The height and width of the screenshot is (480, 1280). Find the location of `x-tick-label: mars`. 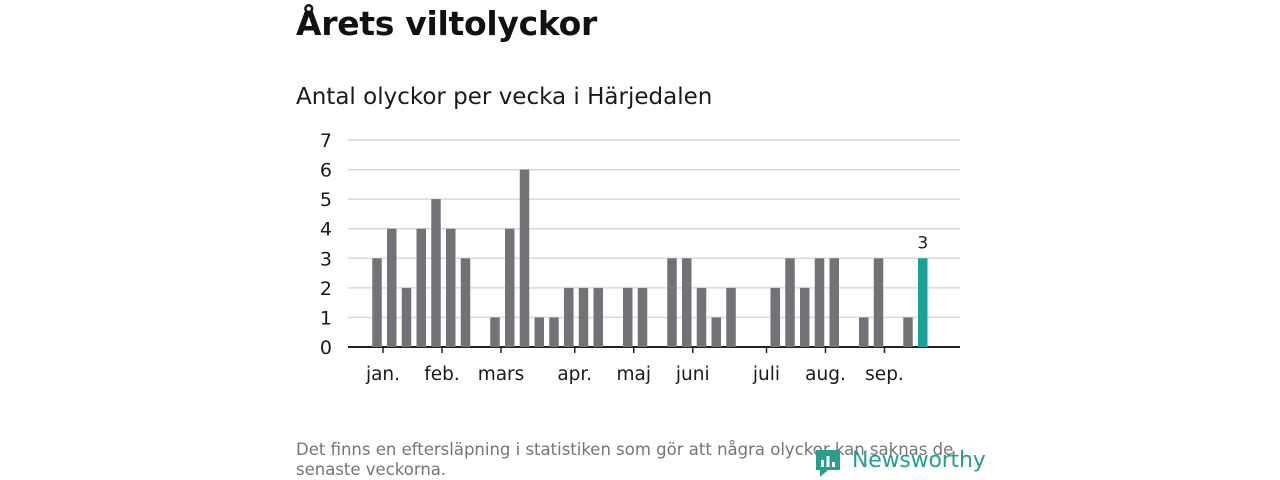

x-tick-label: mars is located at coordinates (501, 374).